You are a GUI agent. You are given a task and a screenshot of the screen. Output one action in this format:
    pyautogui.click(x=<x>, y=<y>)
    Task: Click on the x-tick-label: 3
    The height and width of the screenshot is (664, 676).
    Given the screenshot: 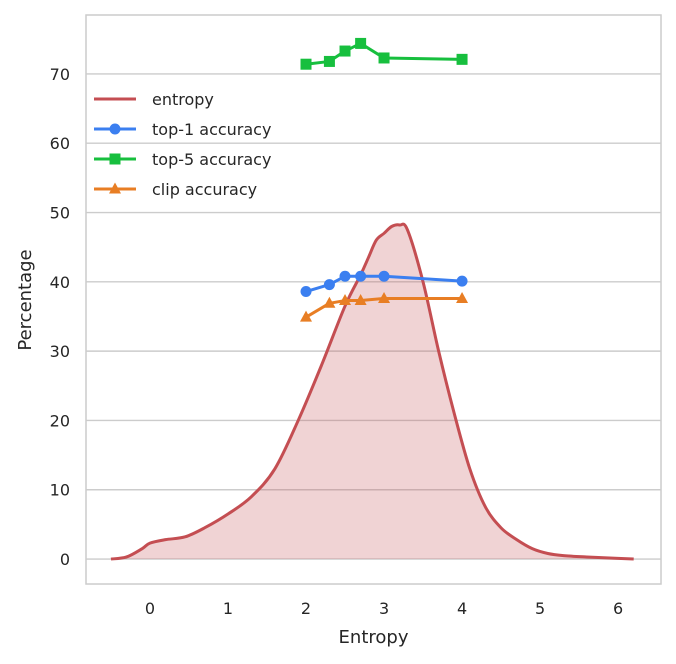 What is the action you would take?
    pyautogui.click(x=384, y=608)
    